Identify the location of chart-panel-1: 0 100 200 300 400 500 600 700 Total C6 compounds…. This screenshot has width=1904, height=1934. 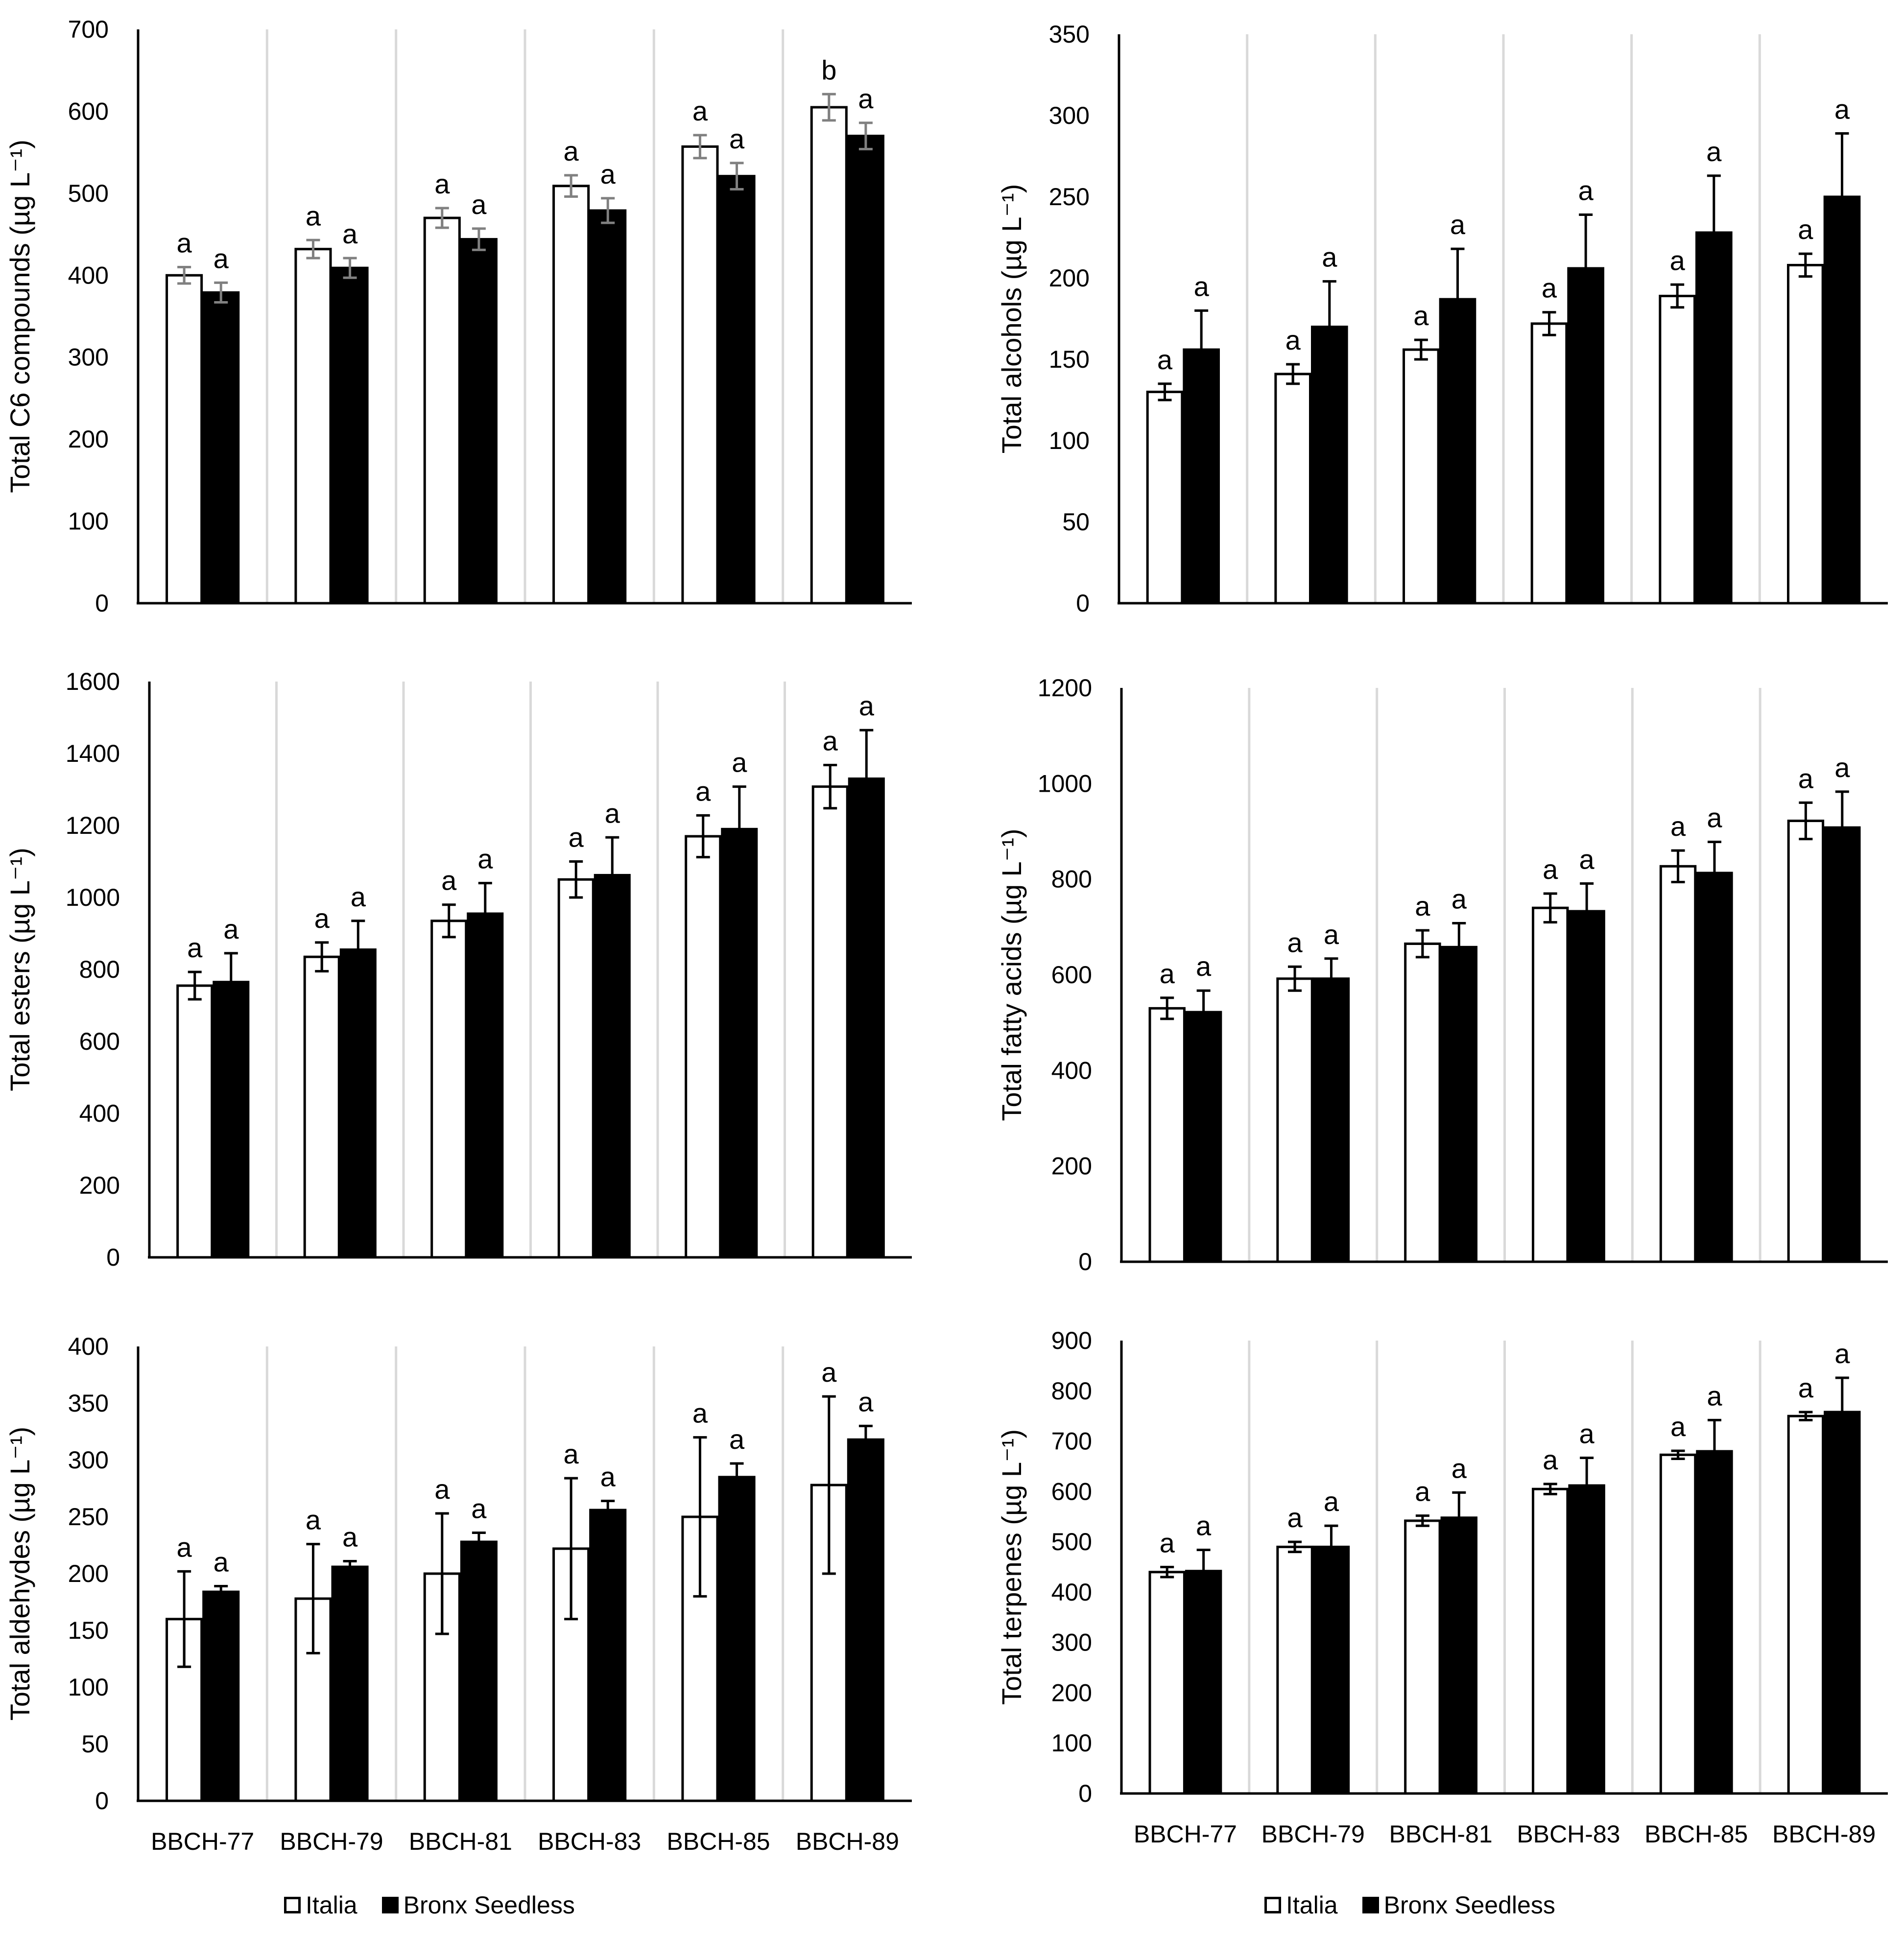
(458, 316).